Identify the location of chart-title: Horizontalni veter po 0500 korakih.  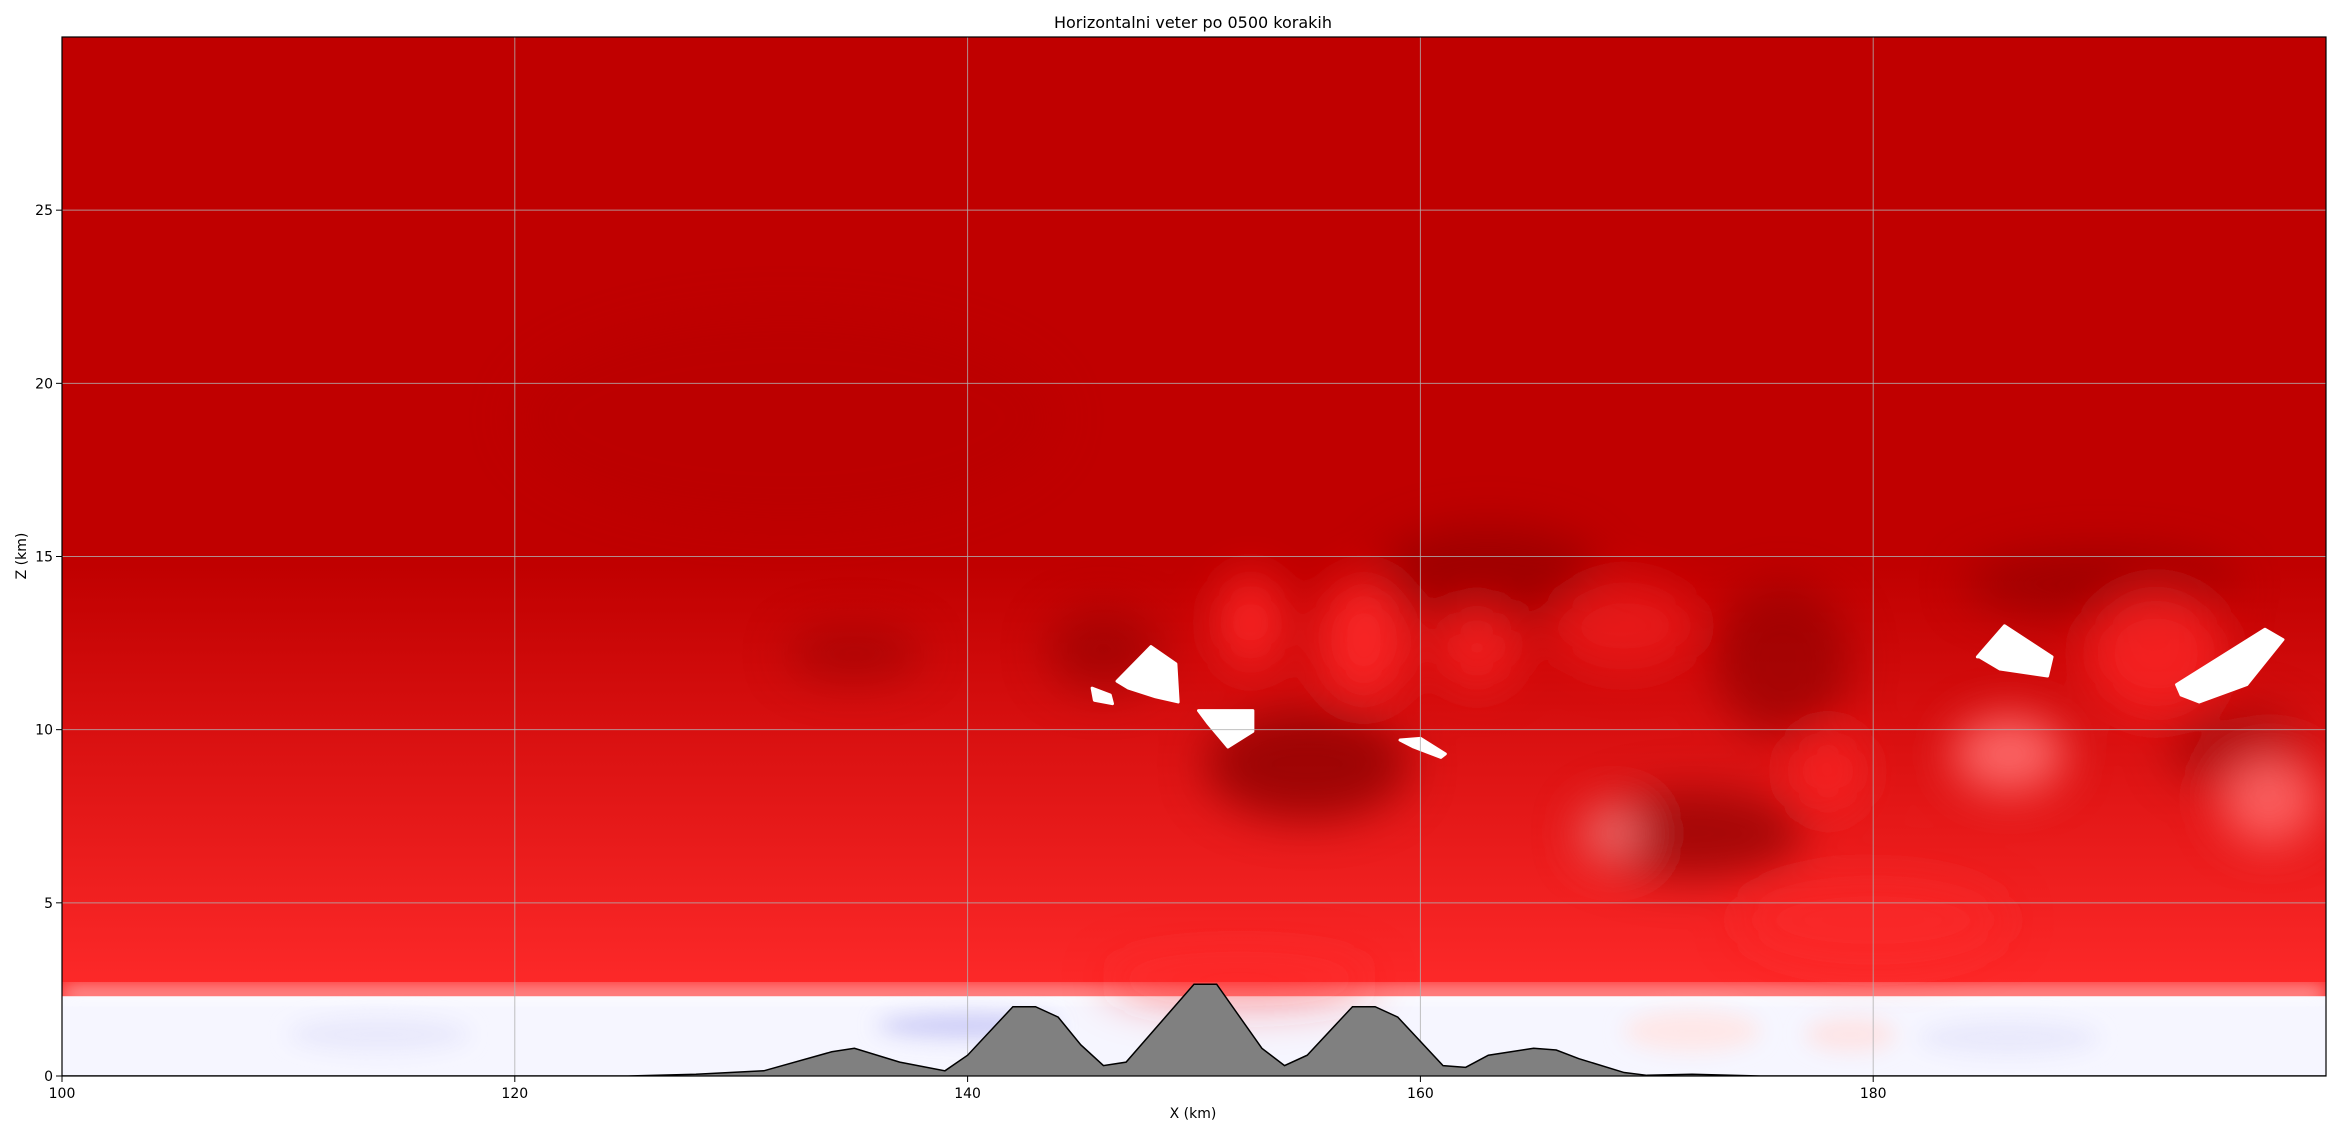
(1193, 22).